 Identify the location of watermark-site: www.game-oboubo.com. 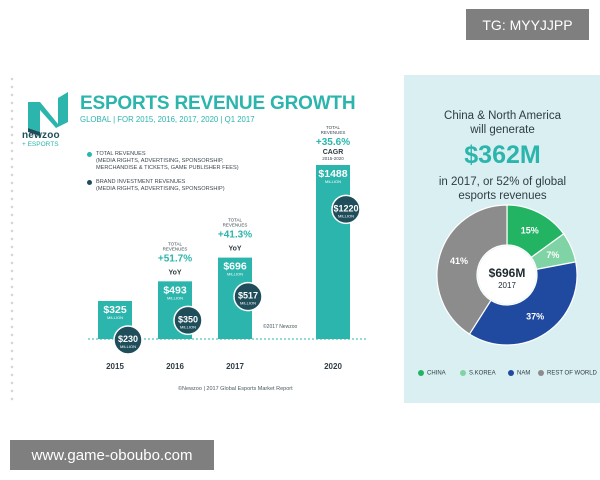
(112, 455).